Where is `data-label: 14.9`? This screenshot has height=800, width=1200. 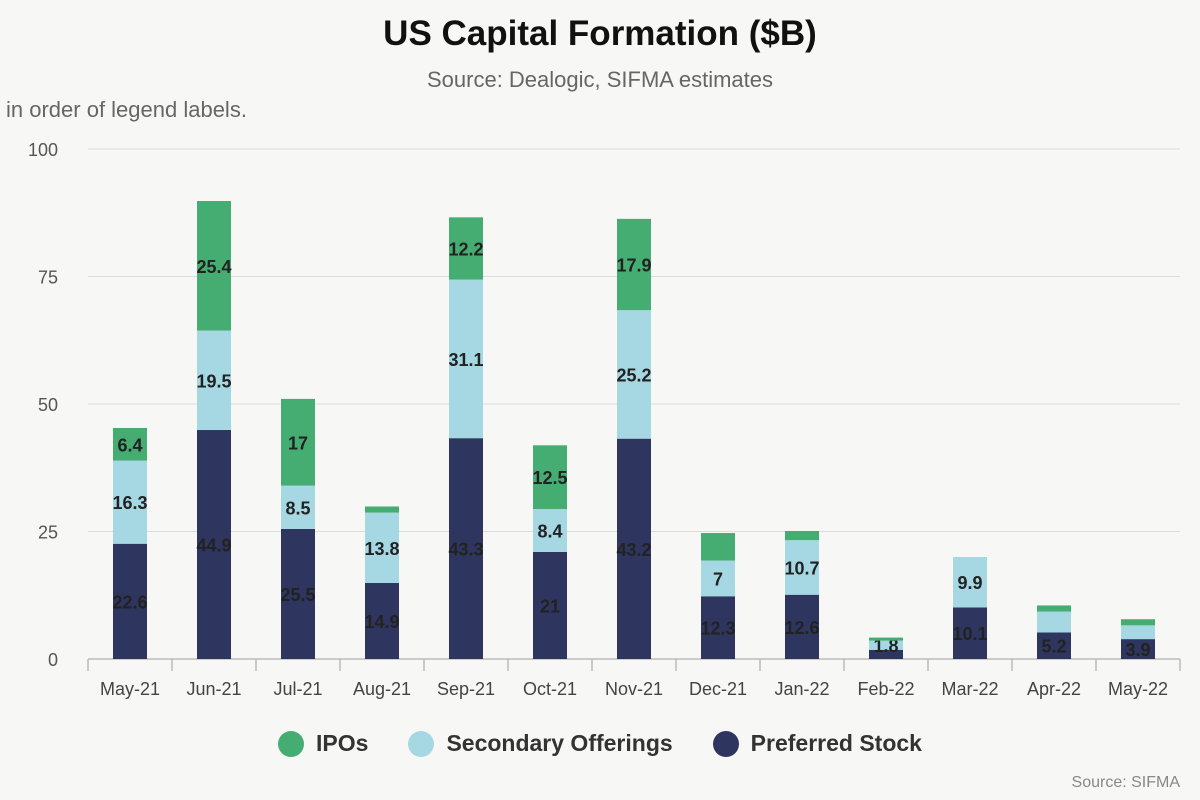
data-label: 14.9 is located at coordinates (381, 622).